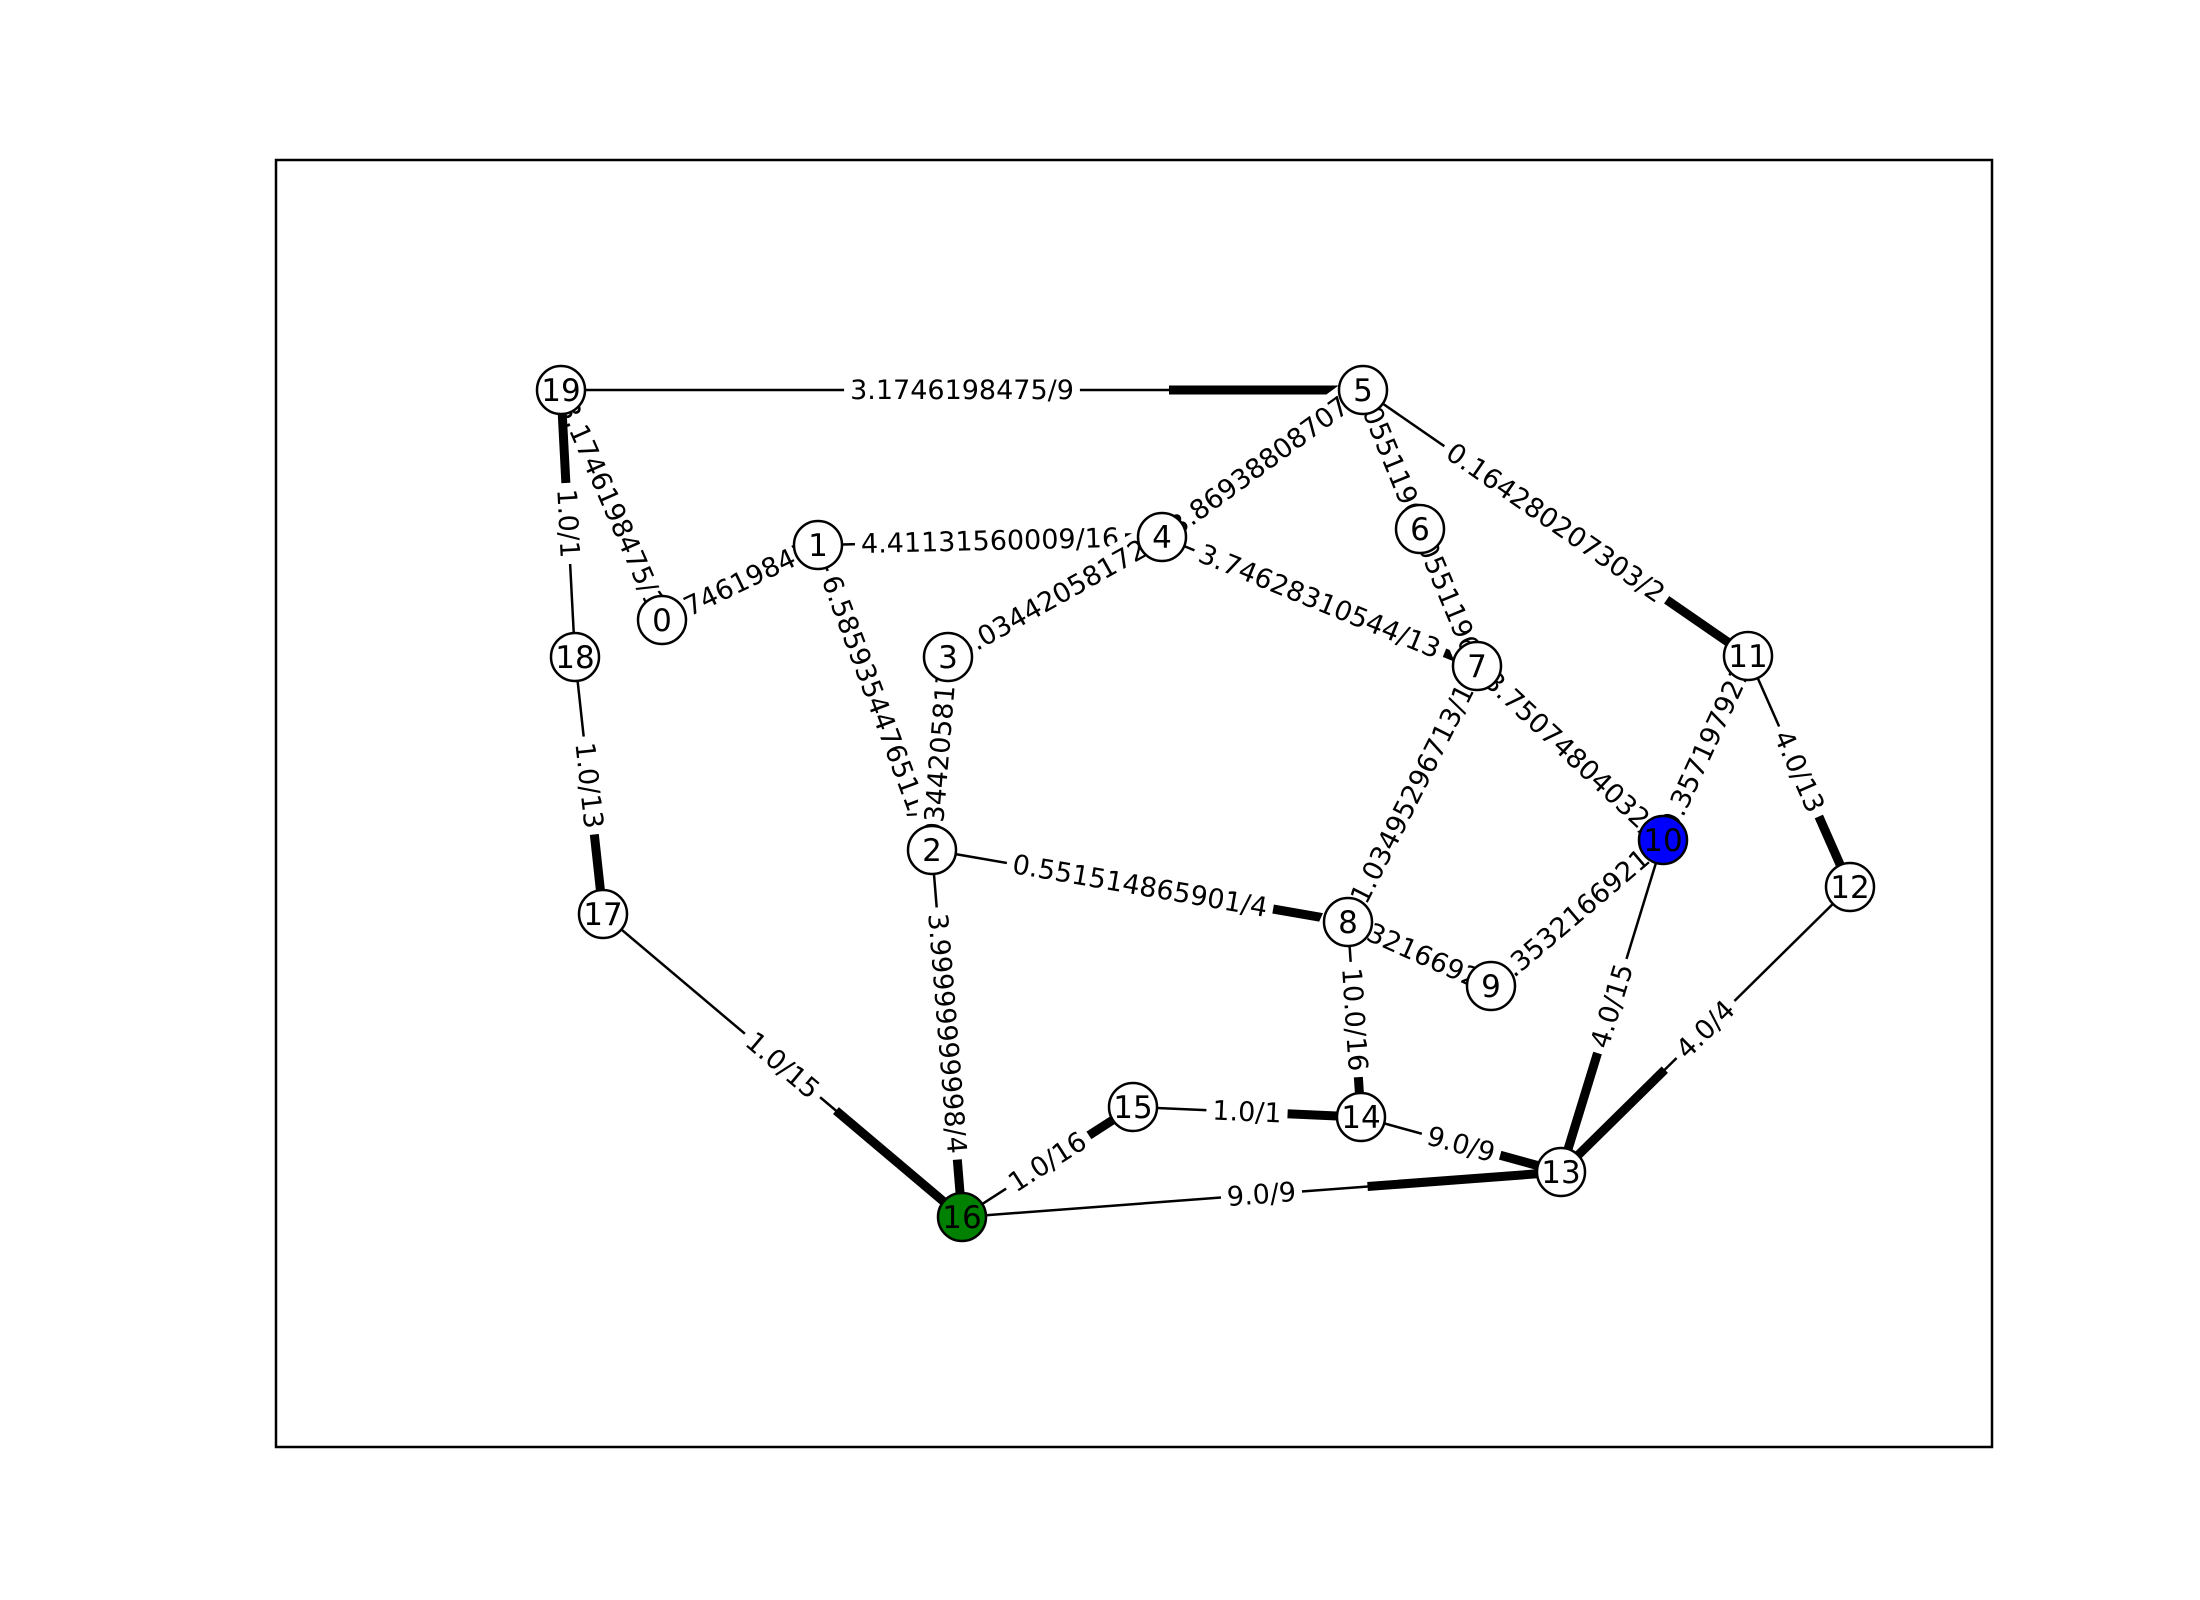 The image size is (2200, 1600). Describe the element at coordinates (962, 1217) in the screenshot. I see `node-16: 16` at that location.